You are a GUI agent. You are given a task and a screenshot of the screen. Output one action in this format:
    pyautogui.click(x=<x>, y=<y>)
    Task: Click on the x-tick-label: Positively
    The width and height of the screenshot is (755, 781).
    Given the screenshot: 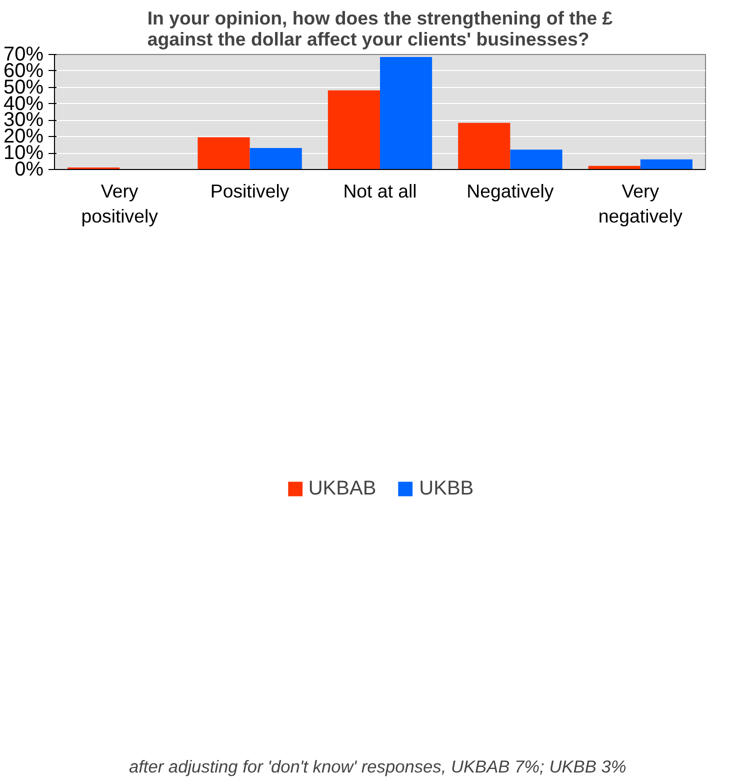 What is the action you would take?
    pyautogui.click(x=250, y=191)
    